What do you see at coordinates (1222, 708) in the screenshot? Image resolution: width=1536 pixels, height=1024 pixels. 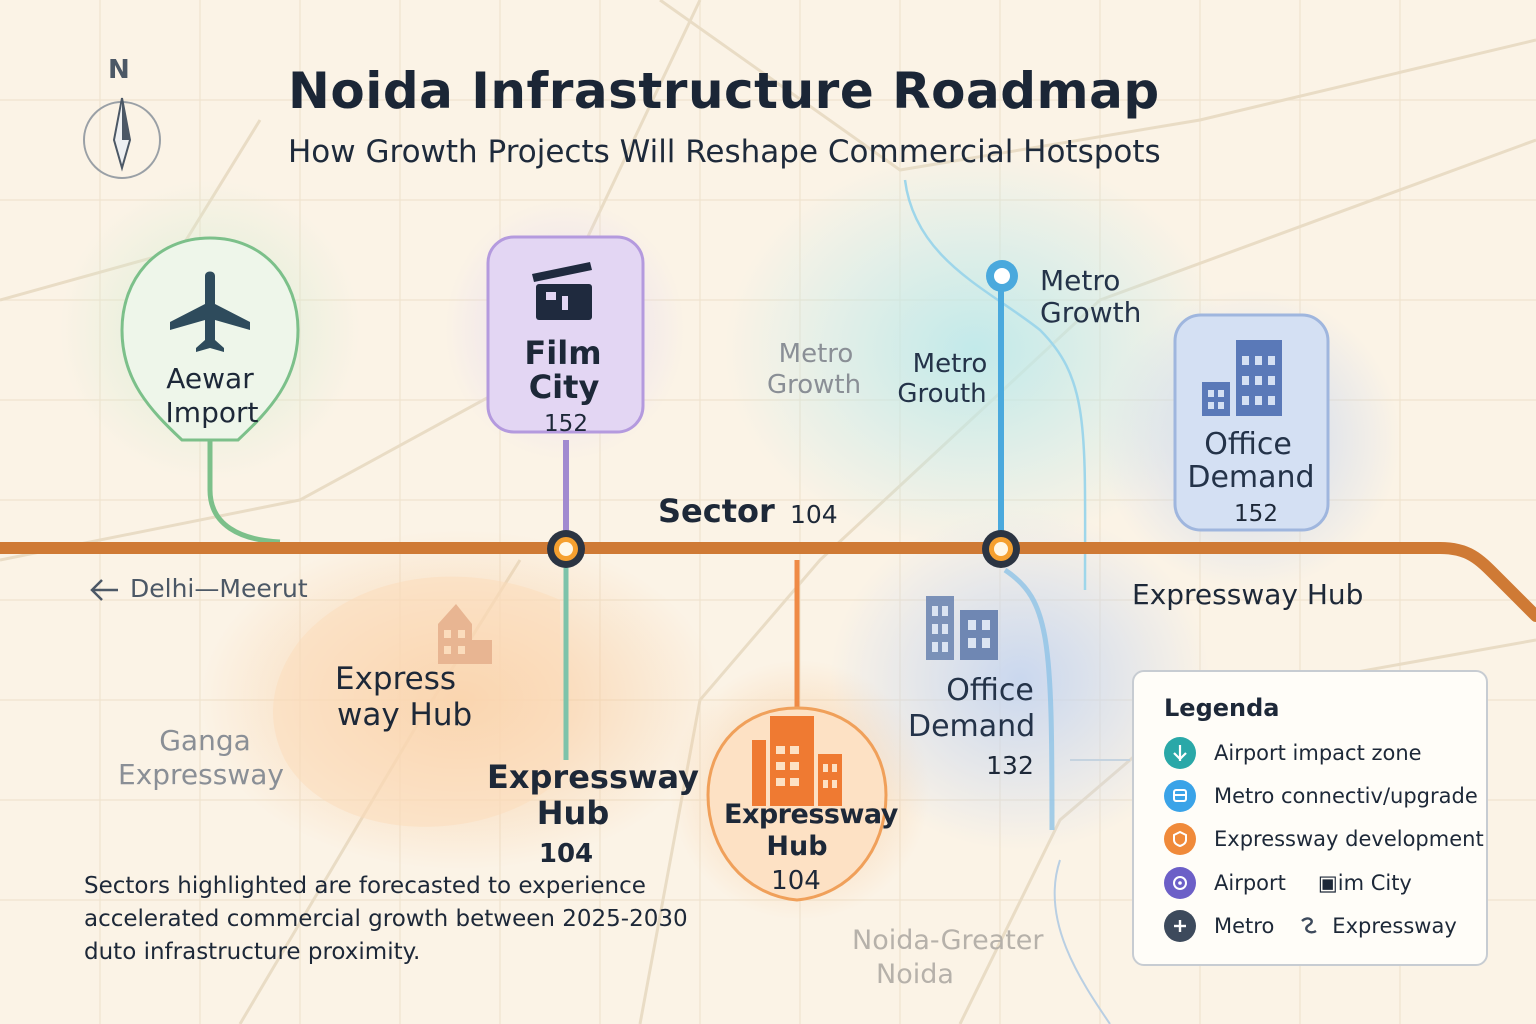 I see `legend-title: Legenda` at bounding box center [1222, 708].